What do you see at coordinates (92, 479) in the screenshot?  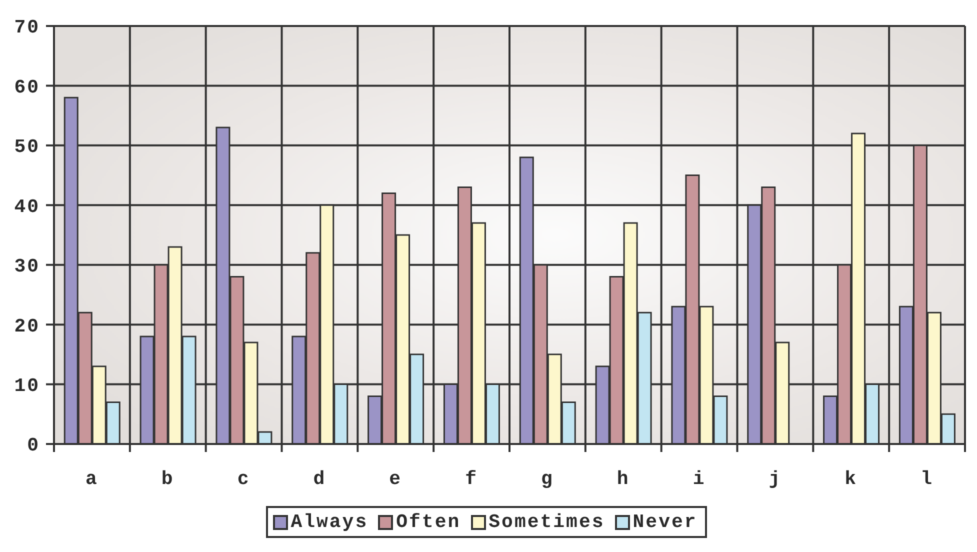 I see `x-tick-label: a` at bounding box center [92, 479].